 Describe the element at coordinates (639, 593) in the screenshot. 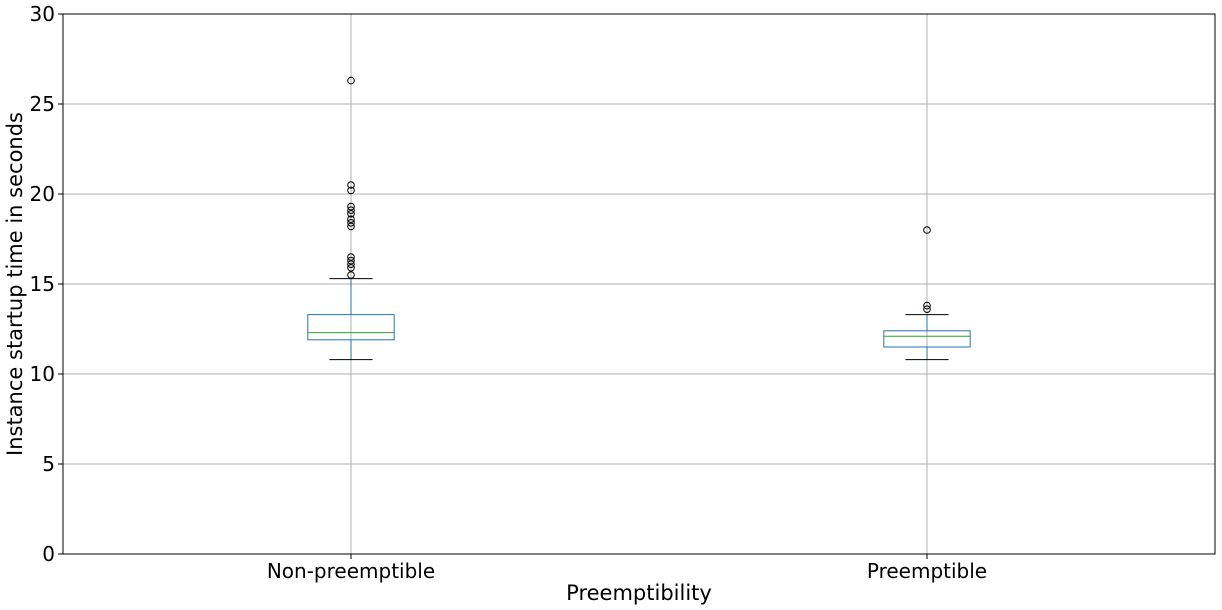

I see `x-axis-title: Preemptibility` at that location.